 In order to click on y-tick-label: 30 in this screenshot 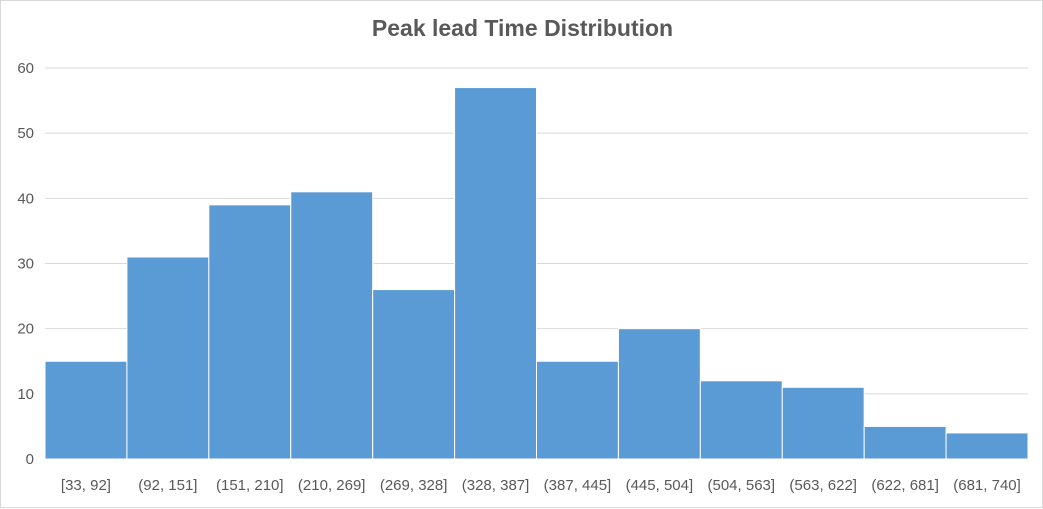, I will do `click(25, 264)`.